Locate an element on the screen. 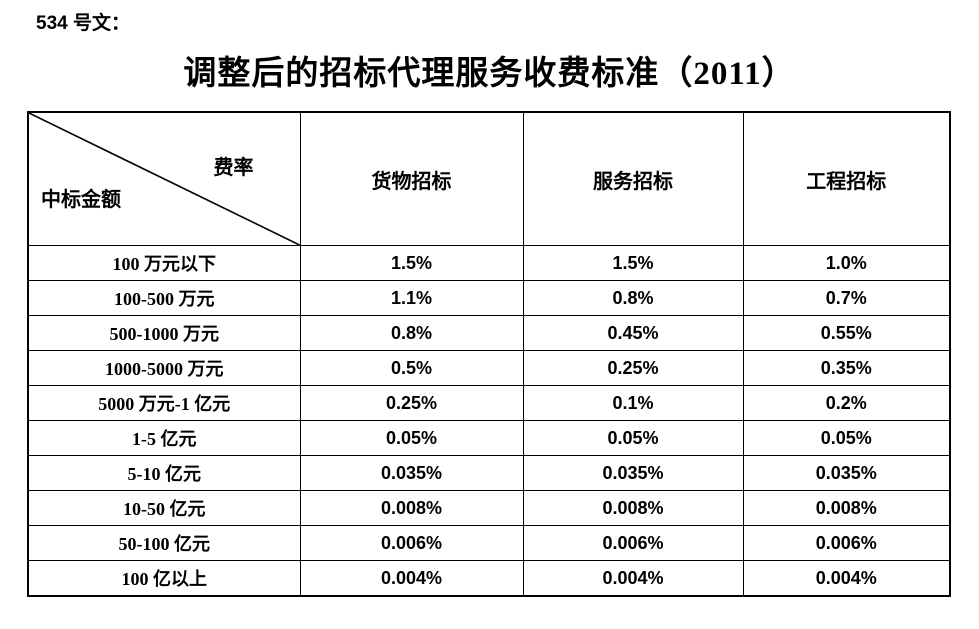 This screenshot has height=629, width=979. row-label: 5000 万元-1 亿元 is located at coordinates (164, 403).